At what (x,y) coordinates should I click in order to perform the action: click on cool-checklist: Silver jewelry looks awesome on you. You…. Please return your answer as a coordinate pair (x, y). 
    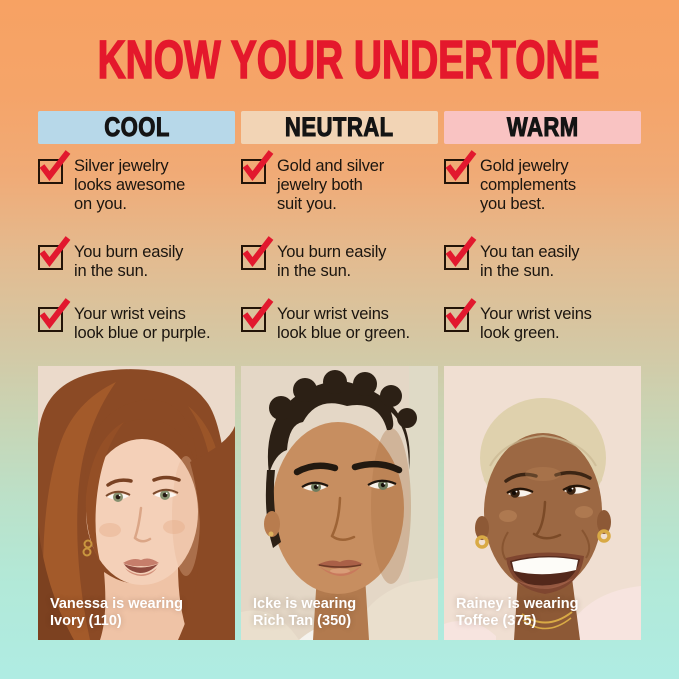
    Looking at the image, I should click on (136, 244).